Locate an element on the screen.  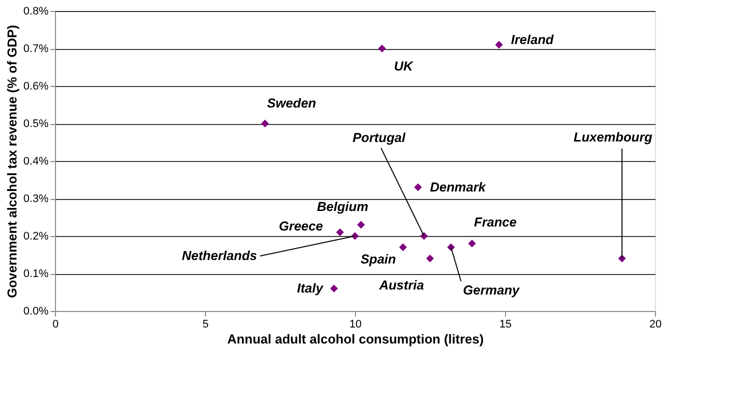
x-tick-label: 5 is located at coordinates (205, 324).